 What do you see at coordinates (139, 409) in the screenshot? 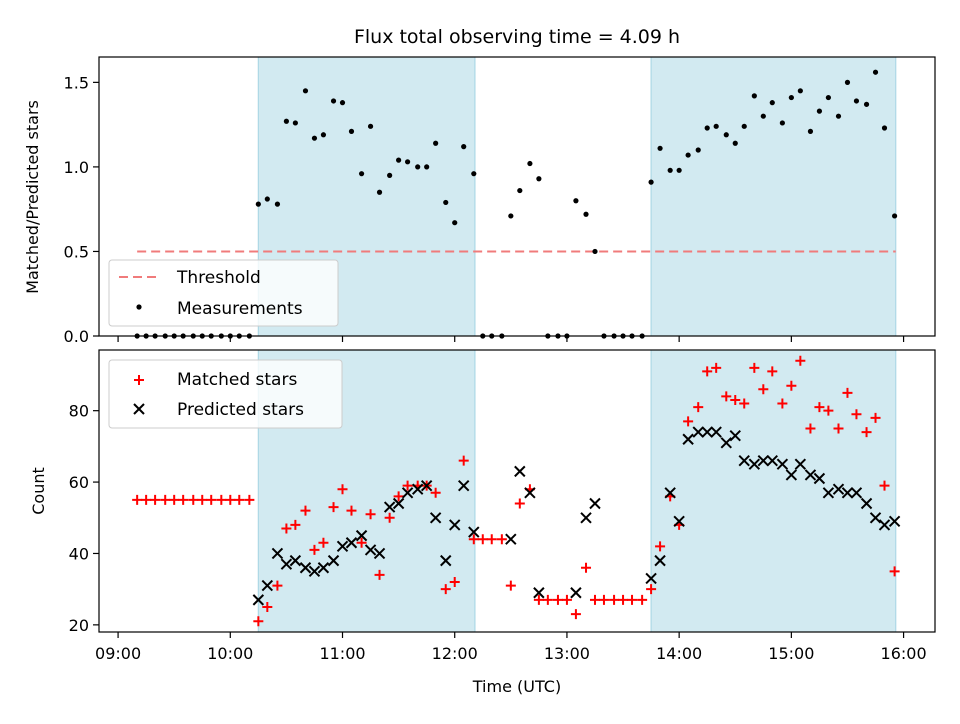
I see `legend-predicted-swatch` at bounding box center [139, 409].